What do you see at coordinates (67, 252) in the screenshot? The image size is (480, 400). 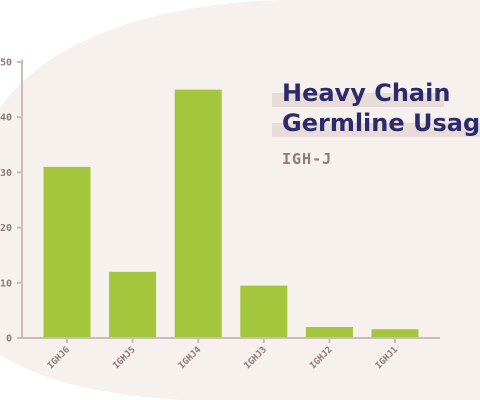 I see `bar-ighj6` at bounding box center [67, 252].